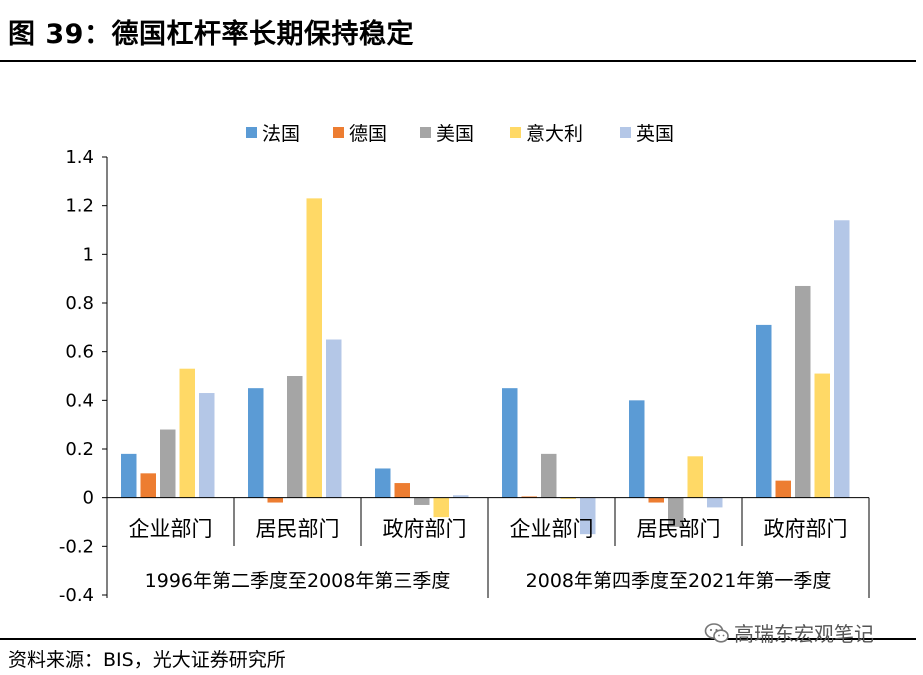  I want to click on category-label-5: 政府部门, so click(806, 529).